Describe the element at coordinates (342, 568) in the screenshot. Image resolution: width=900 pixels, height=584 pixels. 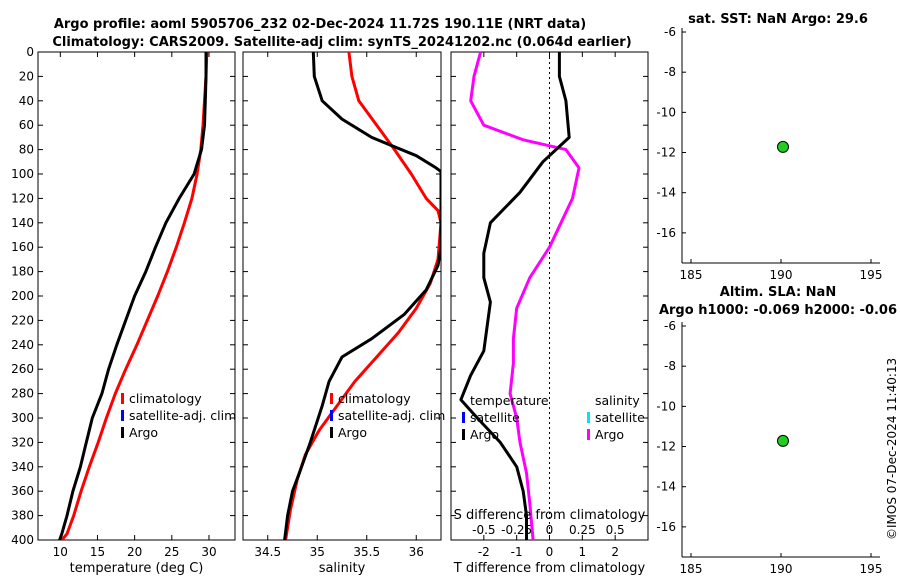
I see `salinity-xlabel: salinity` at that location.